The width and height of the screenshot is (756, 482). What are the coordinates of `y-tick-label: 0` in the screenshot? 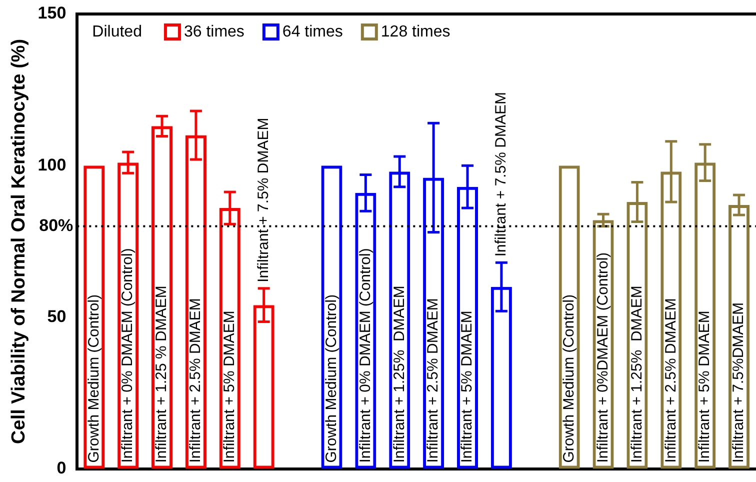 It's located at (61, 468).